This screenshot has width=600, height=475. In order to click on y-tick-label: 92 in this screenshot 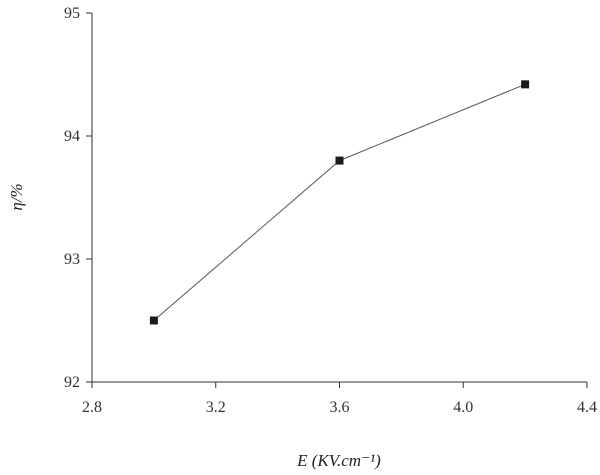, I will do `click(72, 382)`.